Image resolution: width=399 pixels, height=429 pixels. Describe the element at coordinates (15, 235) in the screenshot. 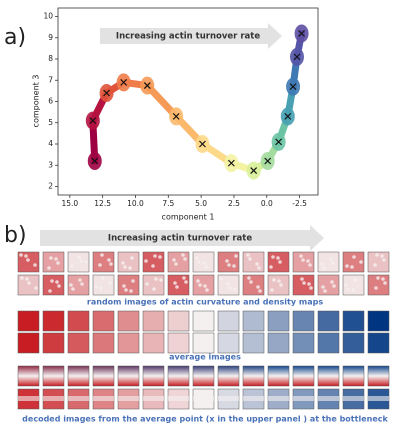

I see `panel-label: b)` at that location.